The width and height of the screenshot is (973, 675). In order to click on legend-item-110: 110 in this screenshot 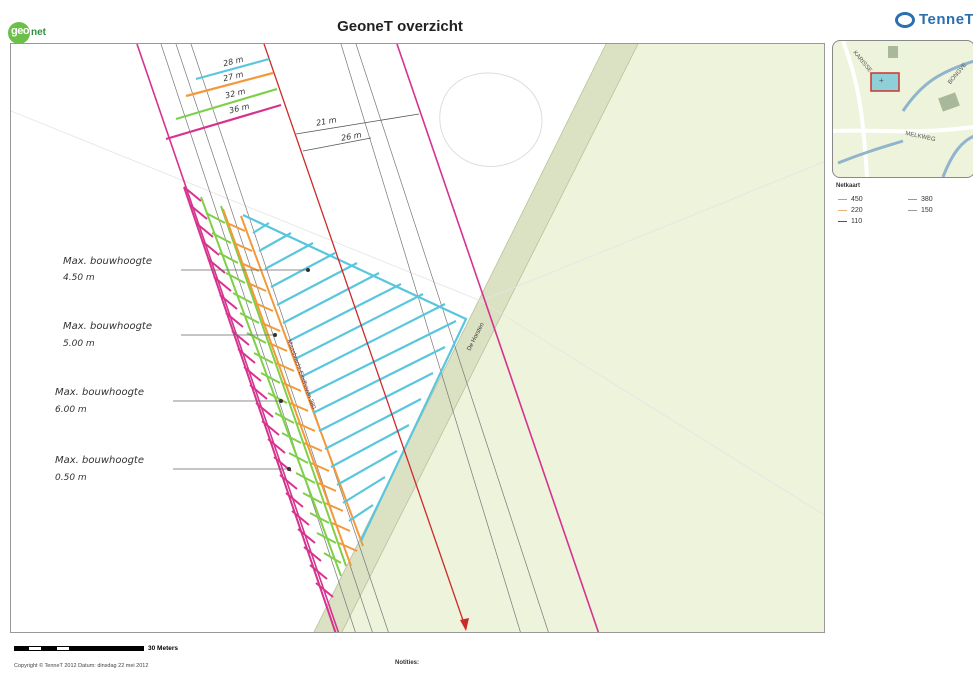, I will do `click(850, 221)`.